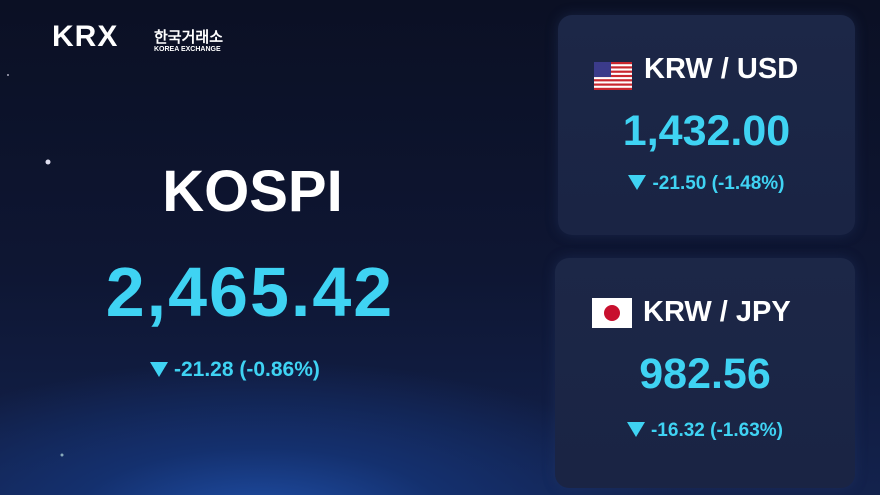  What do you see at coordinates (189, 37) in the screenshot?
I see `logo-korean: 한국거래소` at bounding box center [189, 37].